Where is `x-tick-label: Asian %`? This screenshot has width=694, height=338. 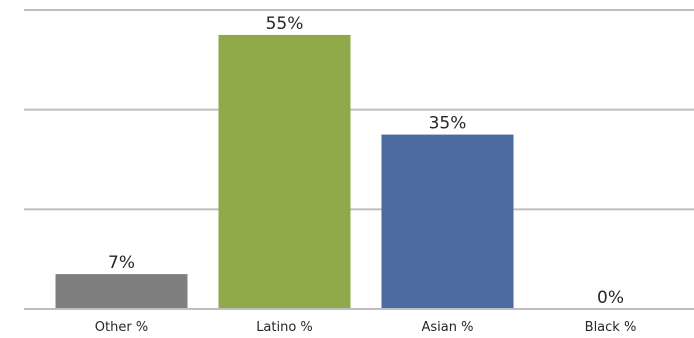 x-tick-label: Asian % is located at coordinates (448, 327).